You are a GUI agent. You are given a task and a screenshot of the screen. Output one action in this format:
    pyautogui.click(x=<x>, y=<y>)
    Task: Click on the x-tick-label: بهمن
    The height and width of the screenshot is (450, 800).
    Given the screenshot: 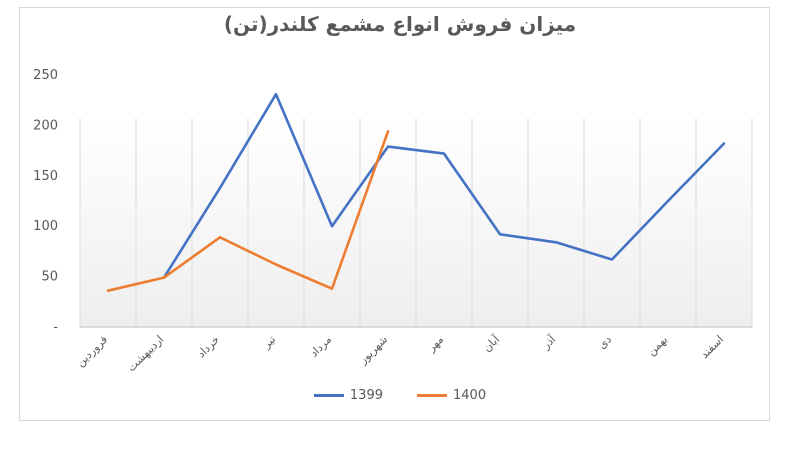 What is the action you would take?
    pyautogui.click(x=657, y=345)
    